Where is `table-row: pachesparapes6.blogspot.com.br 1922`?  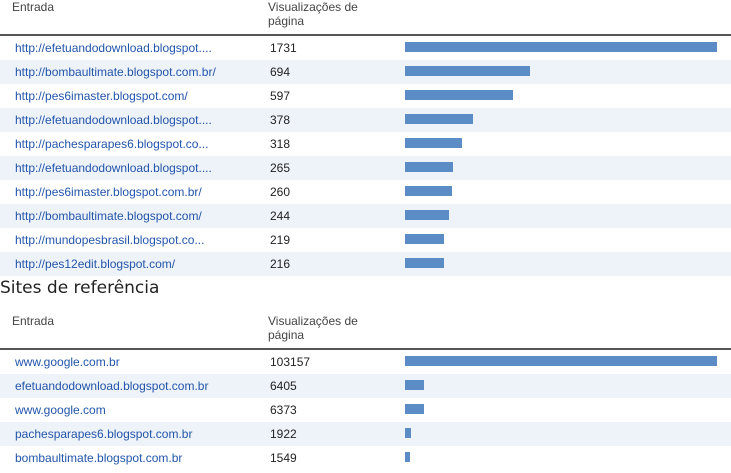 table-row: pachesparapes6.blogspot.com.br 1922 is located at coordinates (365, 434).